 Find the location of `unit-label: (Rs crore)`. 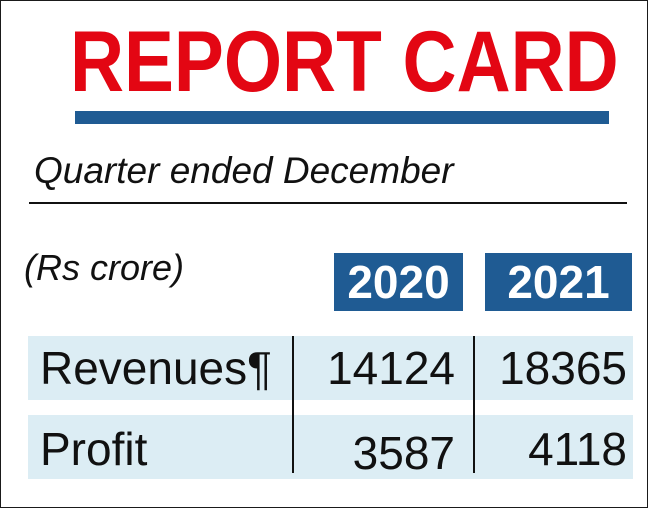

unit-label: (Rs crore) is located at coordinates (104, 267).